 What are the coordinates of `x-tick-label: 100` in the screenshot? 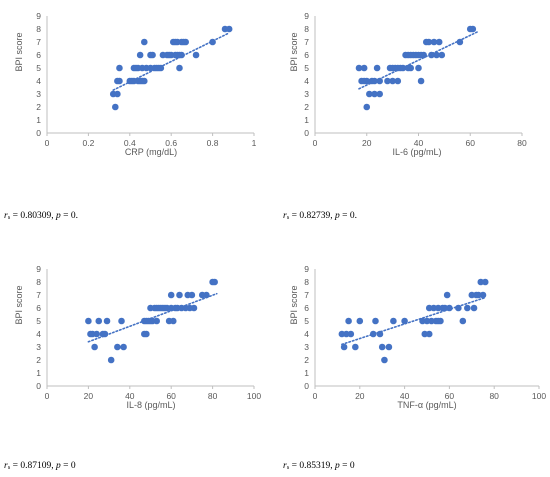 It's located at (539, 396).